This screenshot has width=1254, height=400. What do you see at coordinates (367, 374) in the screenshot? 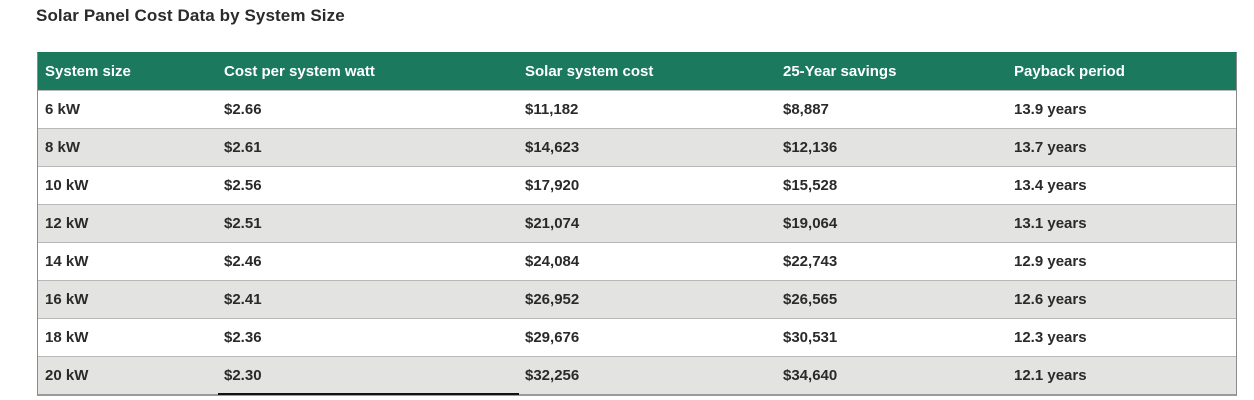
I see `cell-cost-per-watt: $2.30` at bounding box center [367, 374].